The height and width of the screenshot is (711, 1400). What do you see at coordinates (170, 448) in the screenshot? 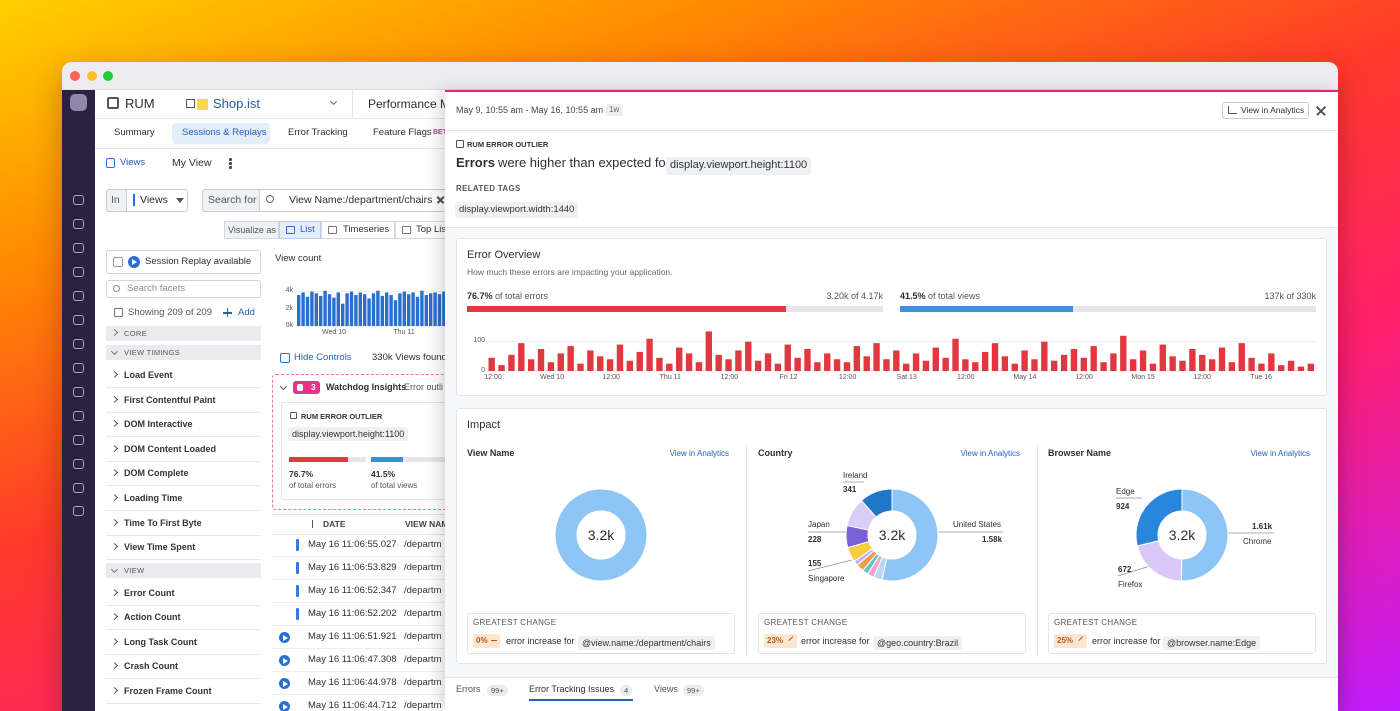
I see `facet: DOM Content Loaded` at bounding box center [170, 448].